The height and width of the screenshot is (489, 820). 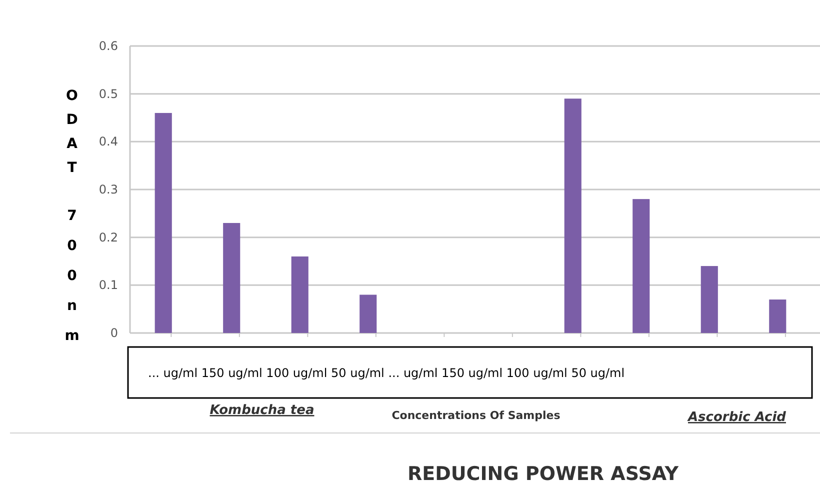 I want to click on y-tick-label: 0, so click(x=114, y=333).